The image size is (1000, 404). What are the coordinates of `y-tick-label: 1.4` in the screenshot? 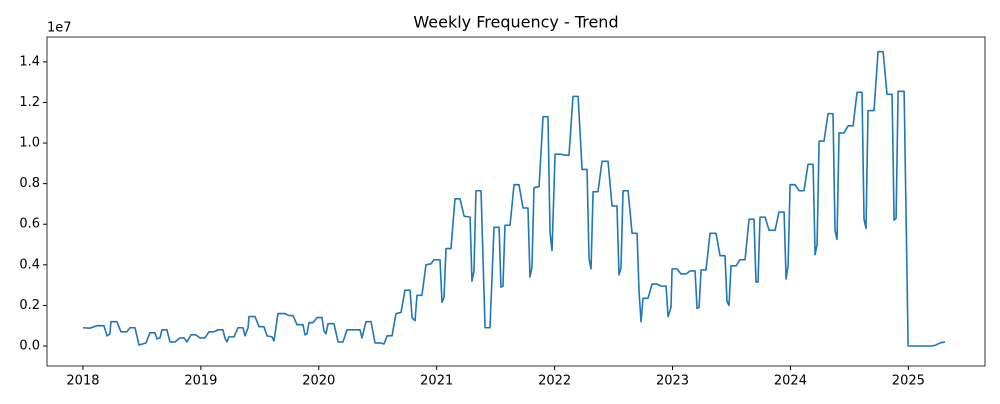 It's located at (29, 61).